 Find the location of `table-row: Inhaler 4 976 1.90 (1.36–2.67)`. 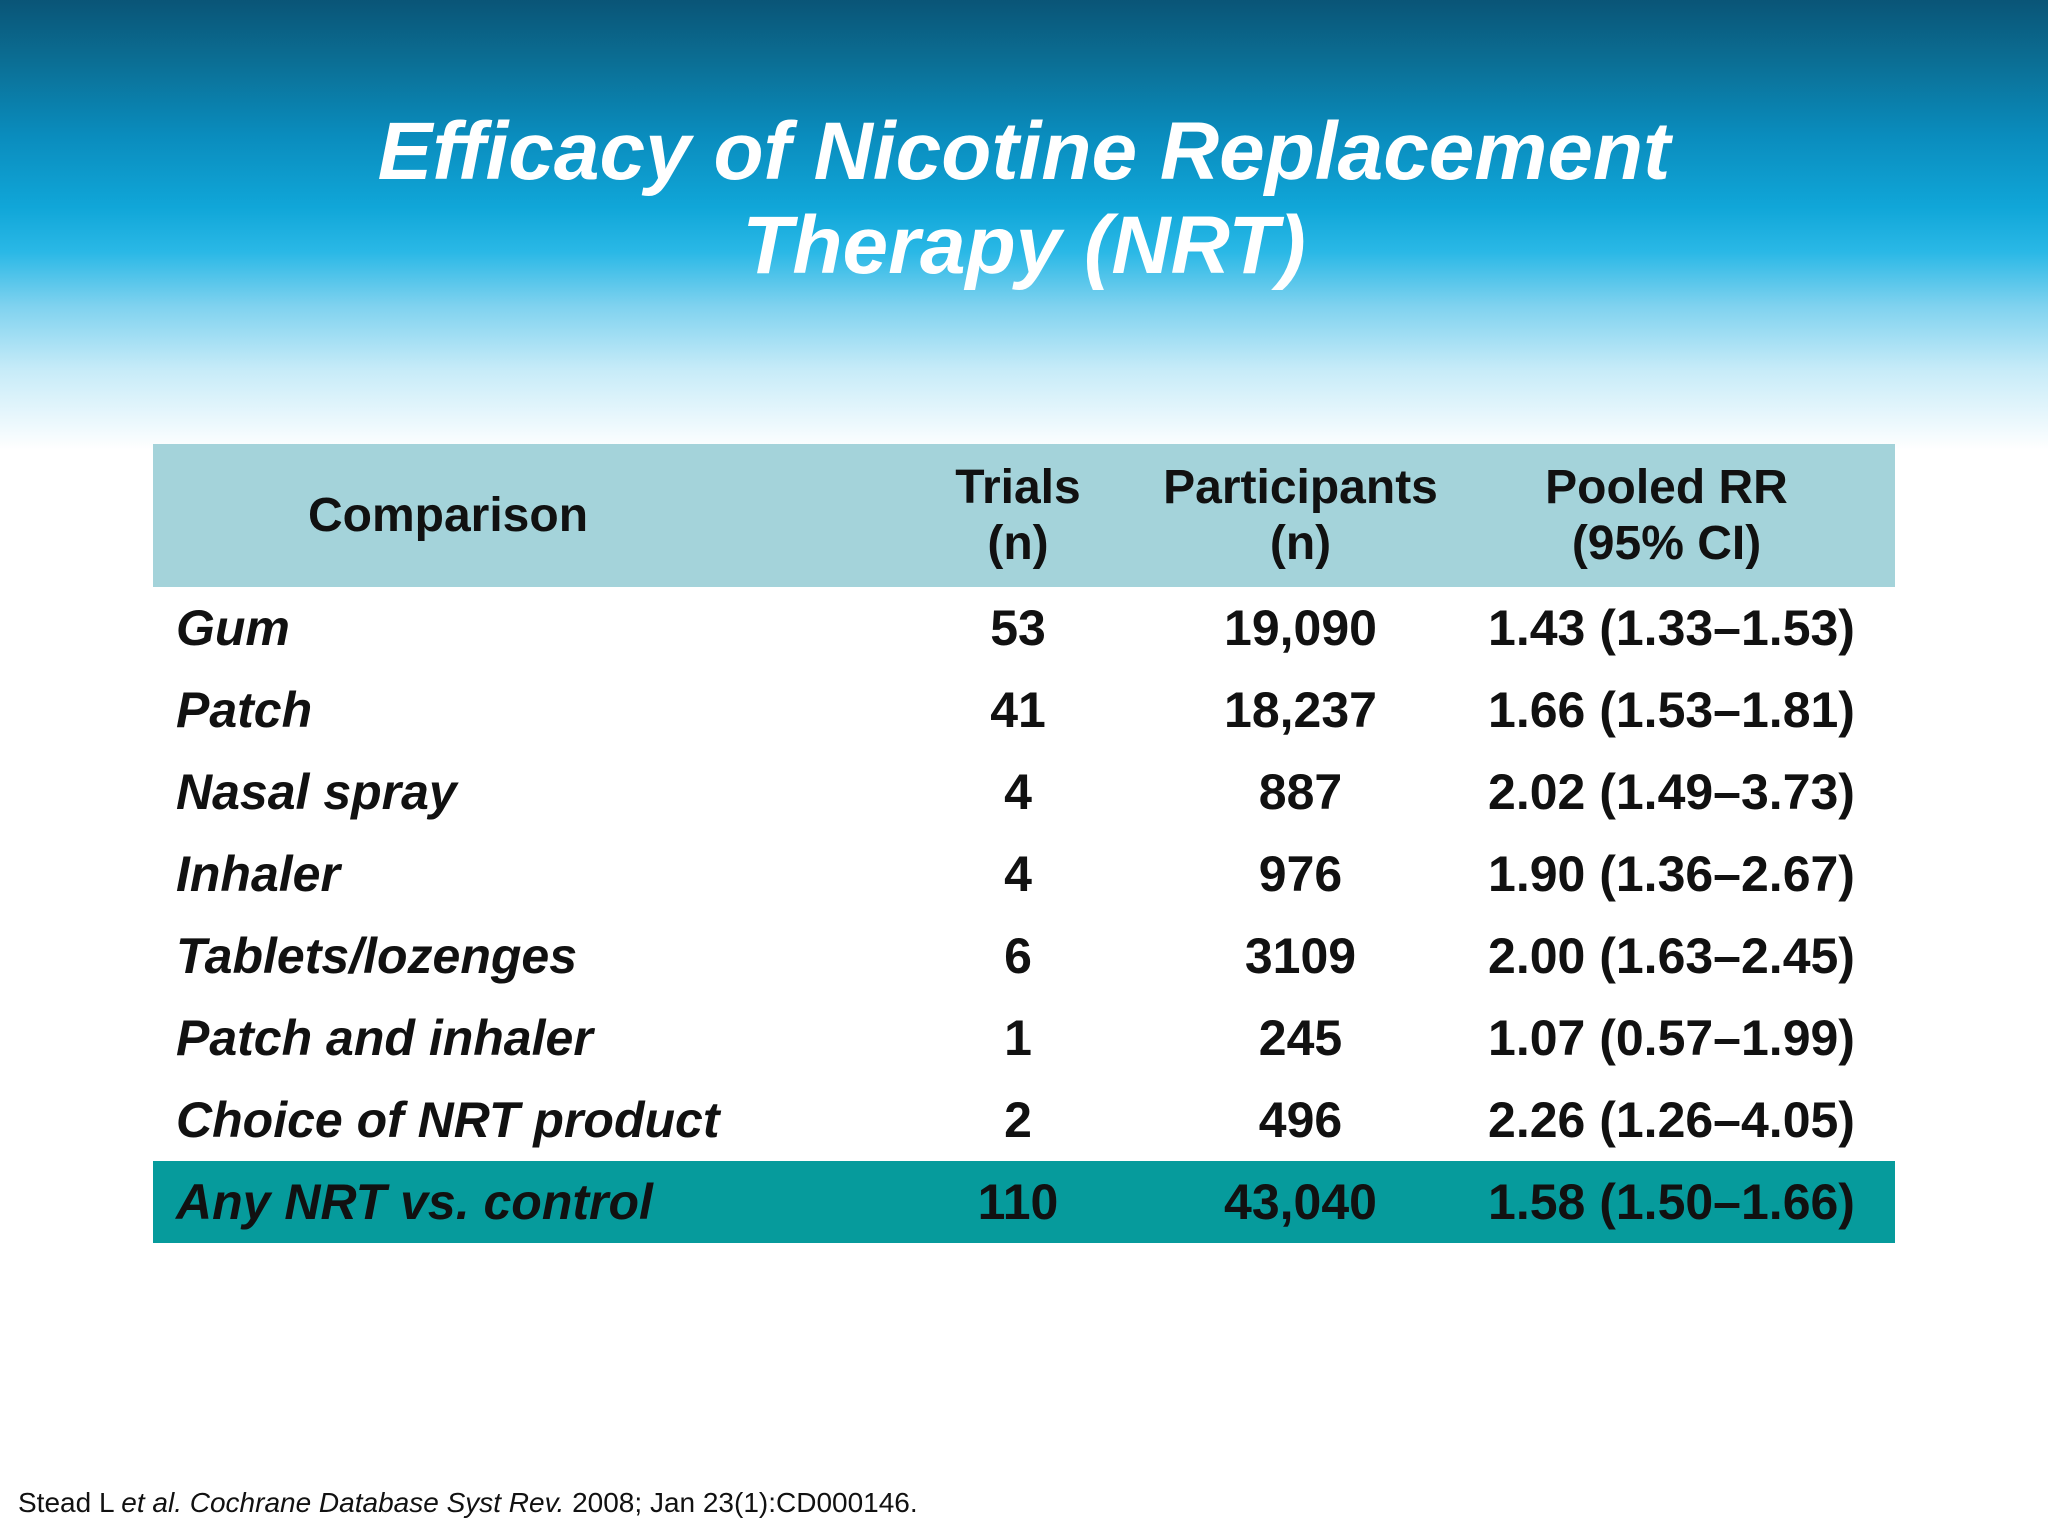

table-row: Inhaler 4 976 1.90 (1.36–2.67) is located at coordinates (1024, 874).